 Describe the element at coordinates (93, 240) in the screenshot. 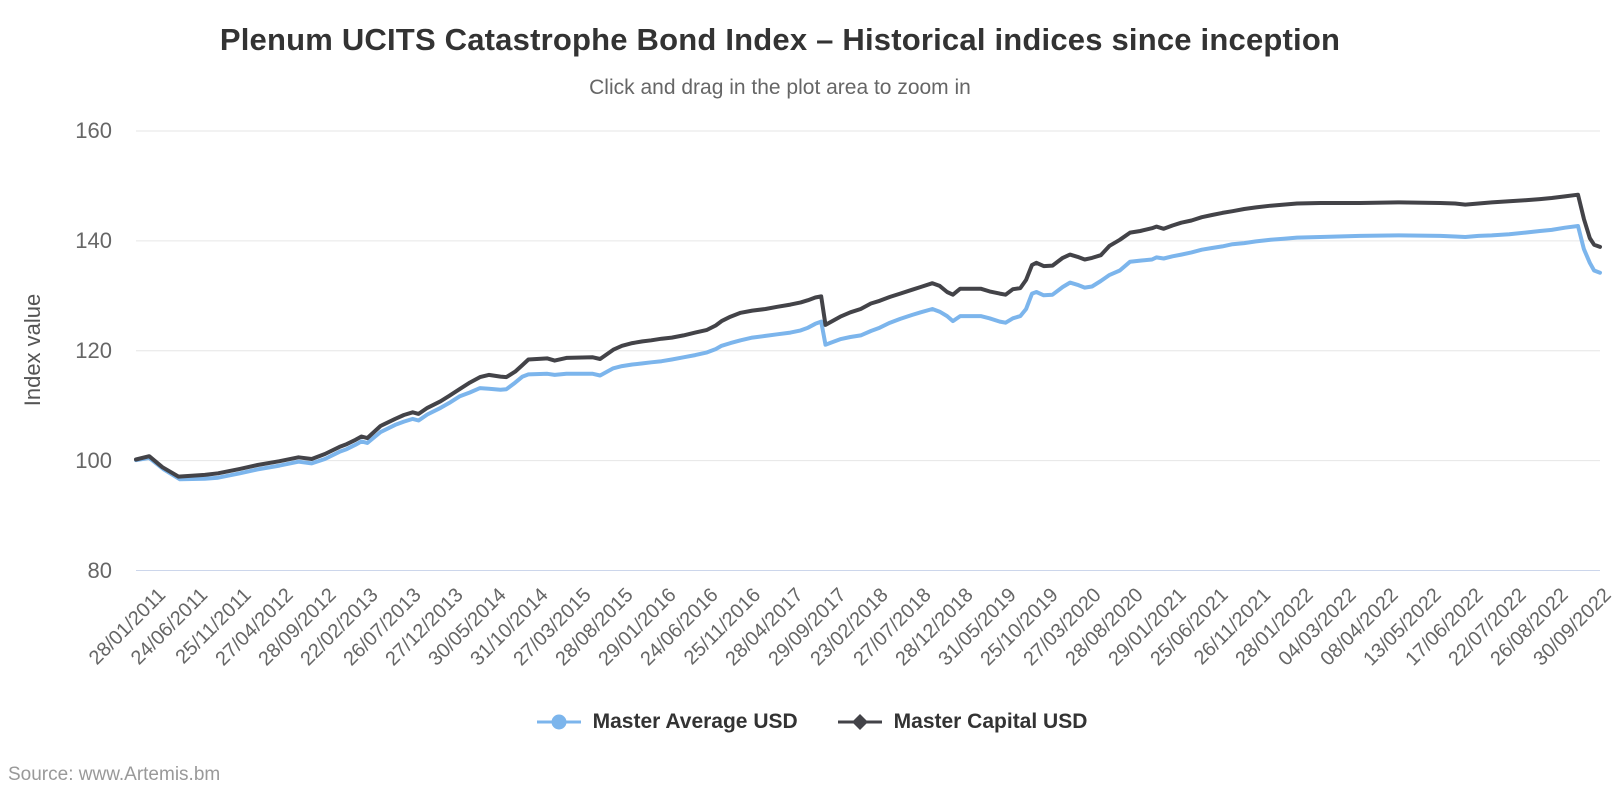

I see `y-axis-label: 140` at that location.